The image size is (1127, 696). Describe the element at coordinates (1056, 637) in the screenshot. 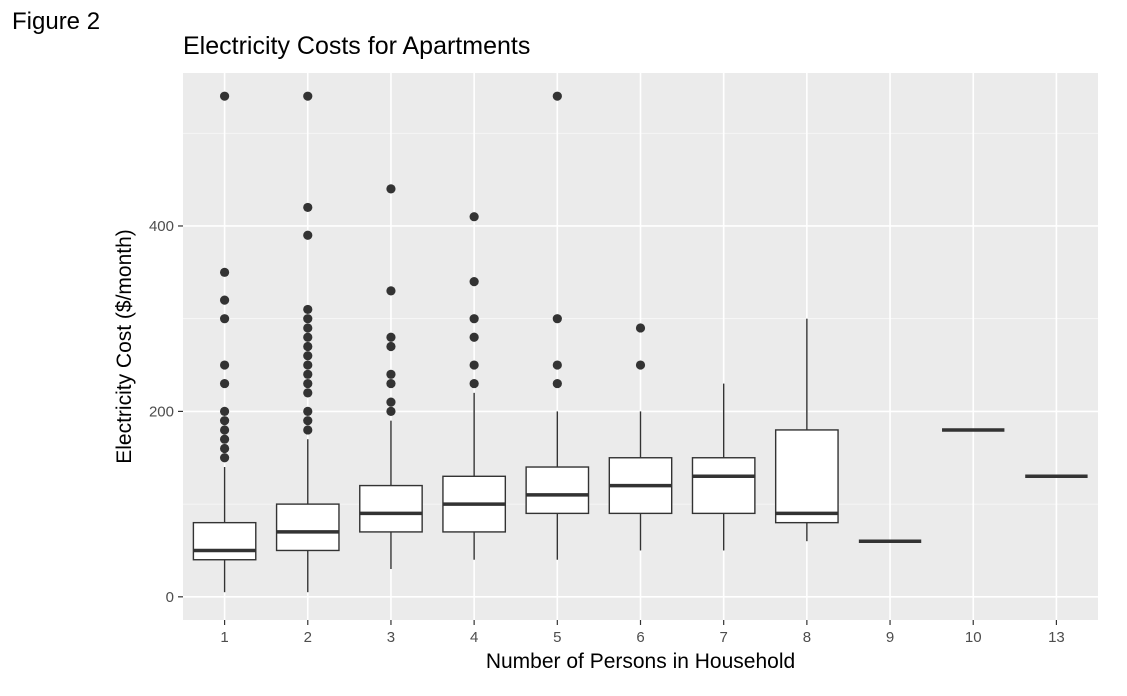

I see `x-tick-label: 13` at that location.